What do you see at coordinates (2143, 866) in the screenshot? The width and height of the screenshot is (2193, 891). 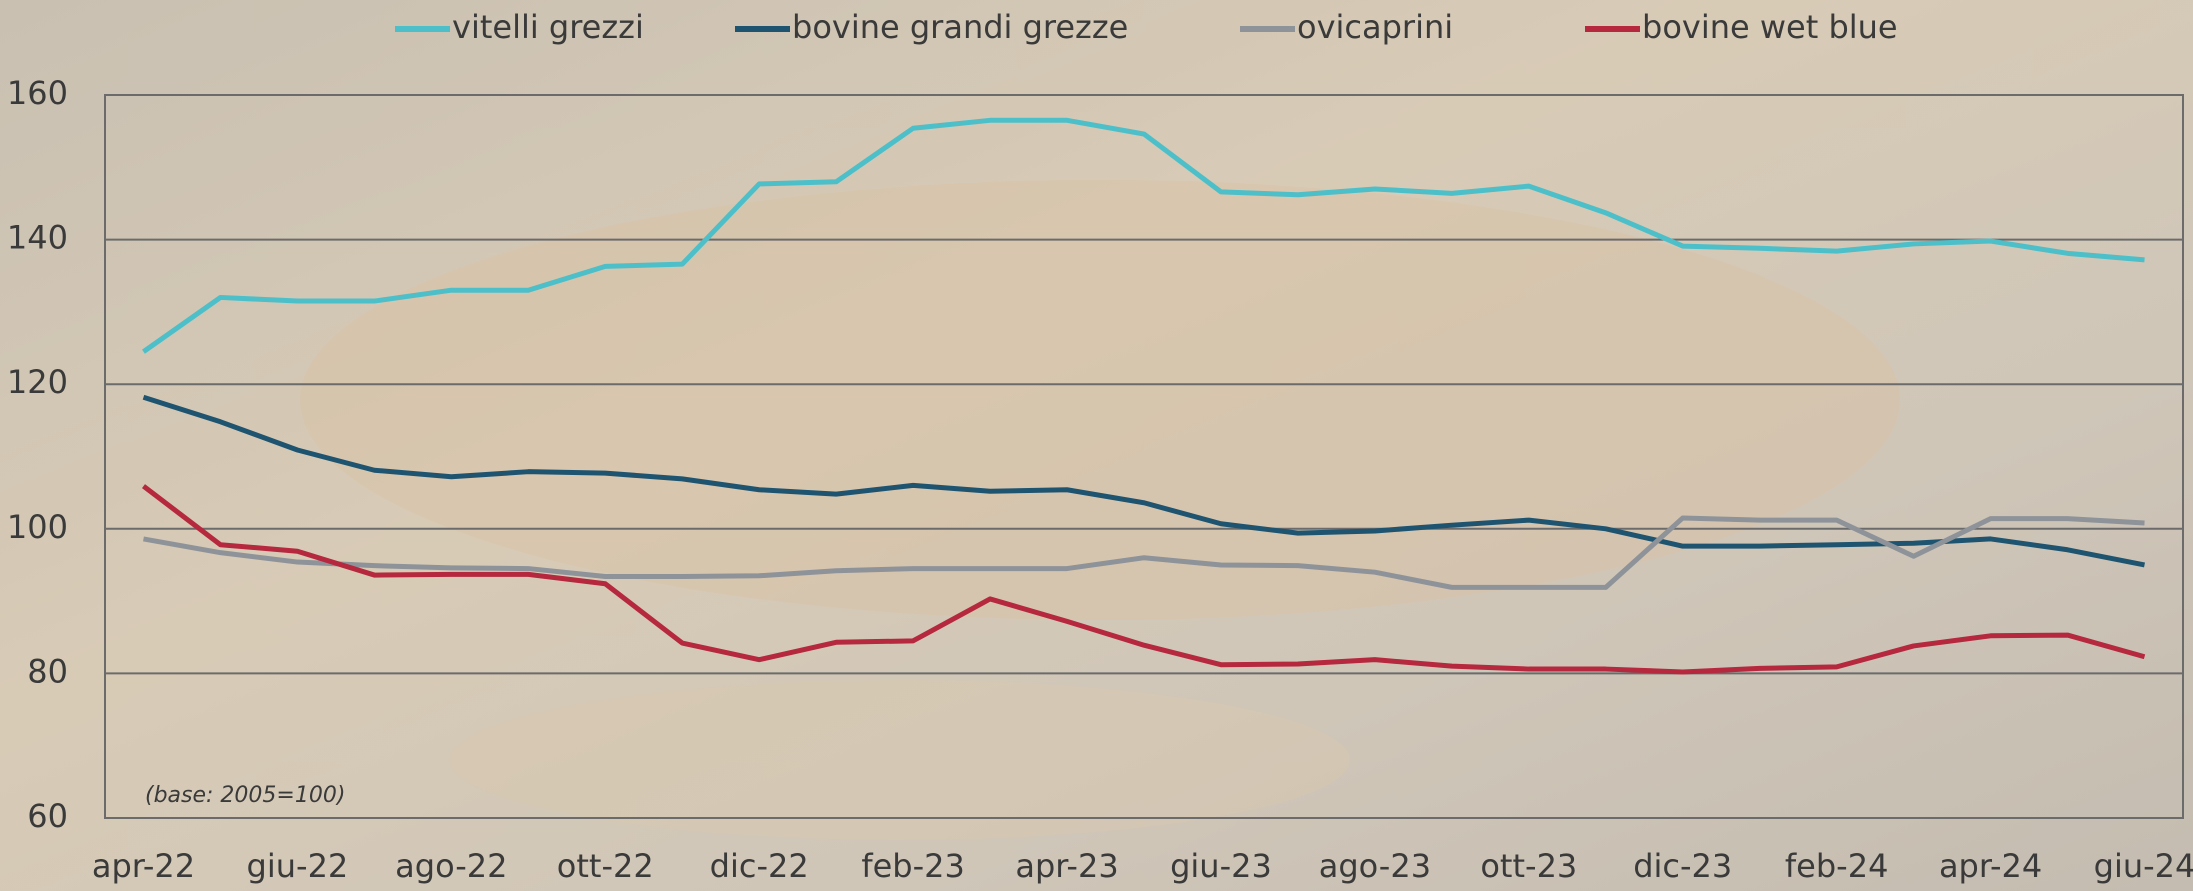 I see `x-tick-label: giu-24` at bounding box center [2143, 866].